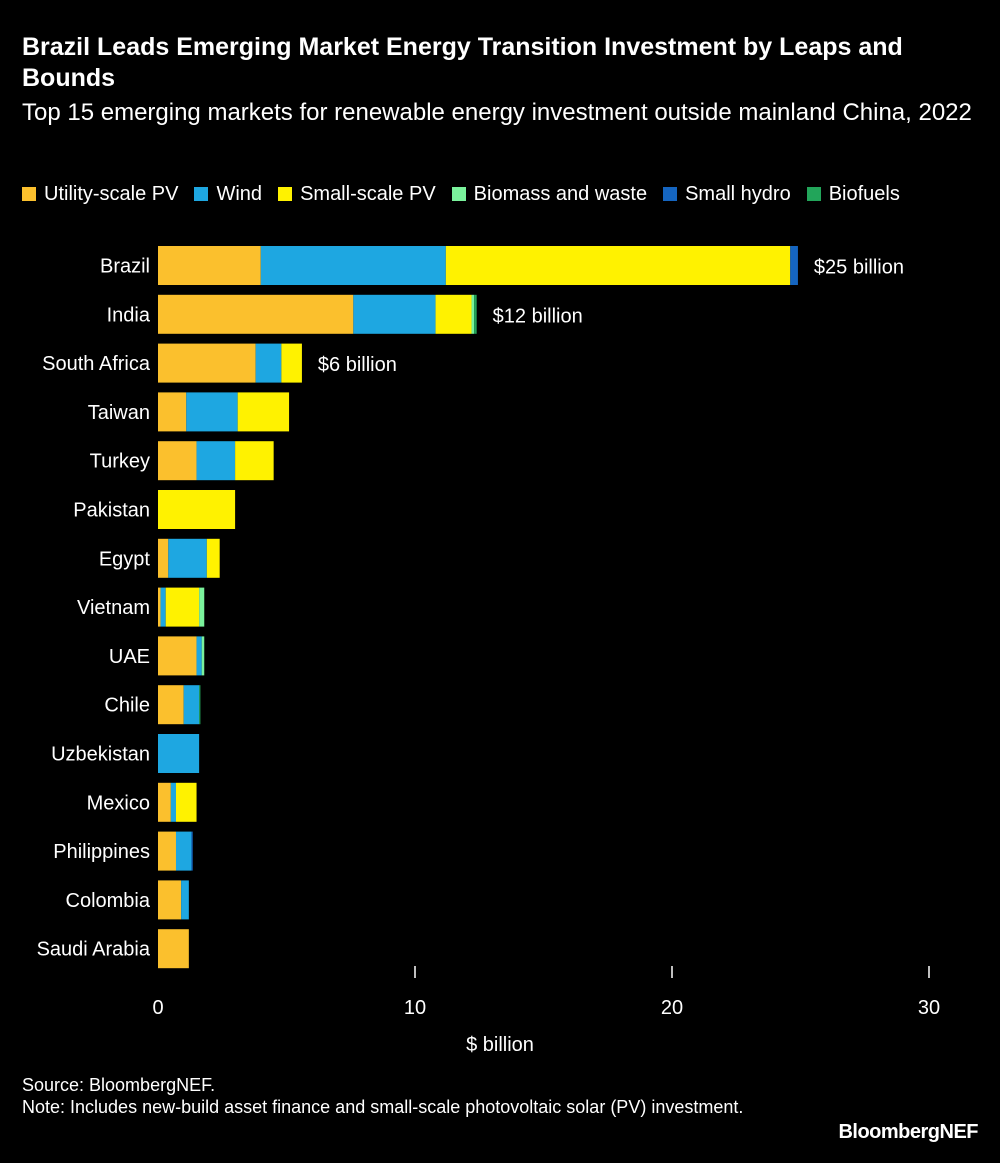  What do you see at coordinates (500, 1045) in the screenshot?
I see `x-axis-title: $ billion` at bounding box center [500, 1045].